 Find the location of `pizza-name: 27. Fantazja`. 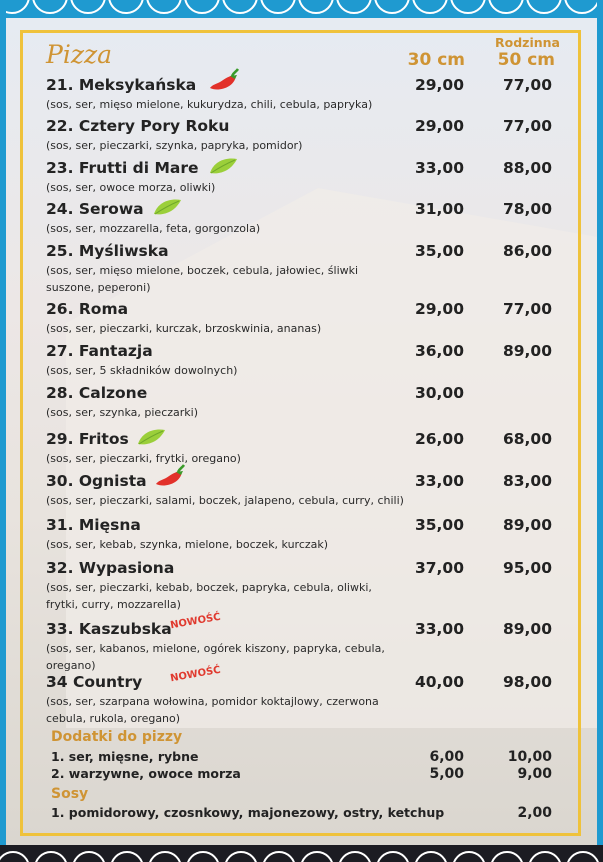

pizza-name: 27. Fantazja is located at coordinates (99, 351).